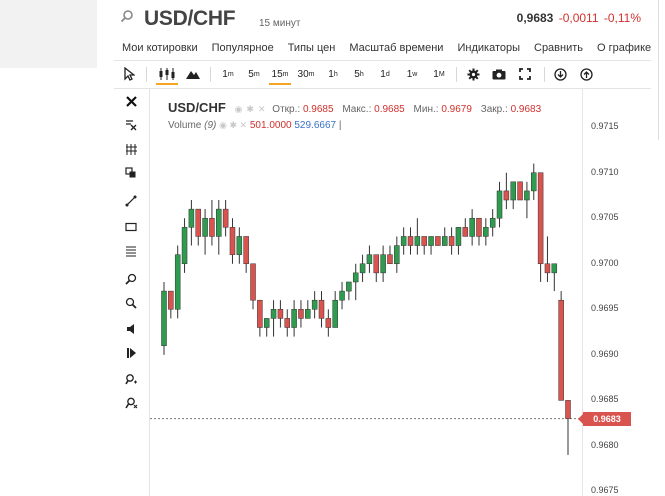 This screenshot has width=665, height=496. Describe the element at coordinates (129, 74) in the screenshot. I see `cursor-icon` at that location.